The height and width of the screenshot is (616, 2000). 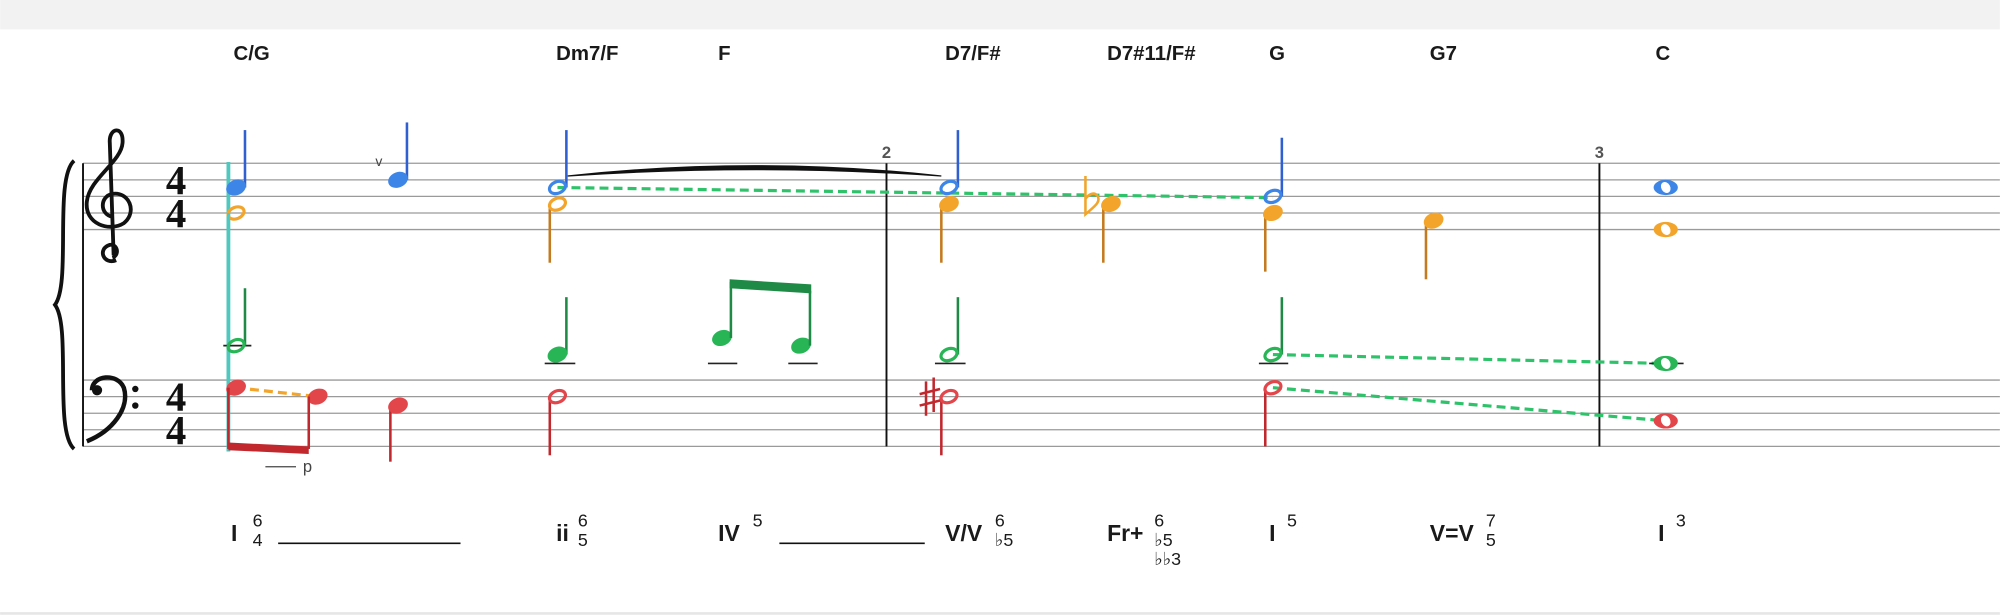 What do you see at coordinates (1663, 54) in the screenshot?
I see `chord-symbol: C` at bounding box center [1663, 54].